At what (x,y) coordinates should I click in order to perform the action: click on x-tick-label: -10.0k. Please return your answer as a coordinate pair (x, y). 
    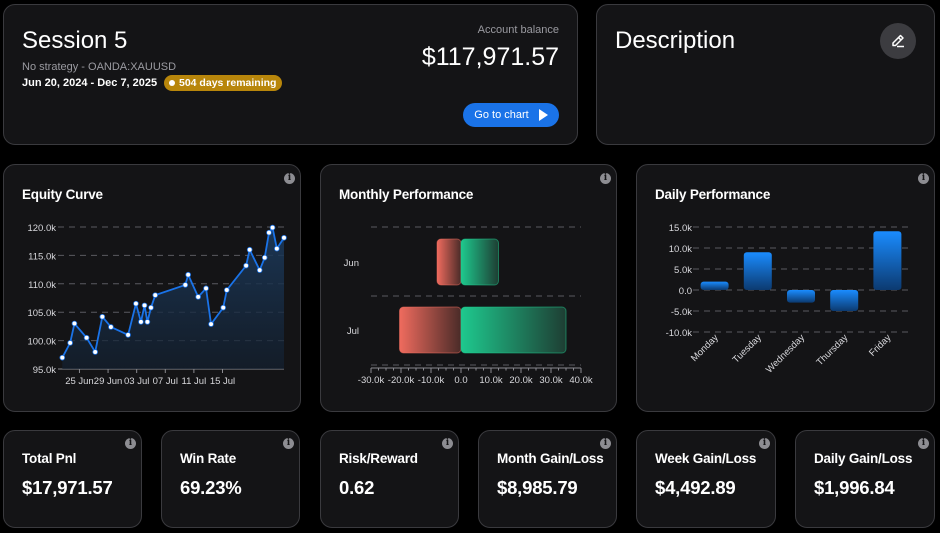
    Looking at the image, I should click on (431, 380).